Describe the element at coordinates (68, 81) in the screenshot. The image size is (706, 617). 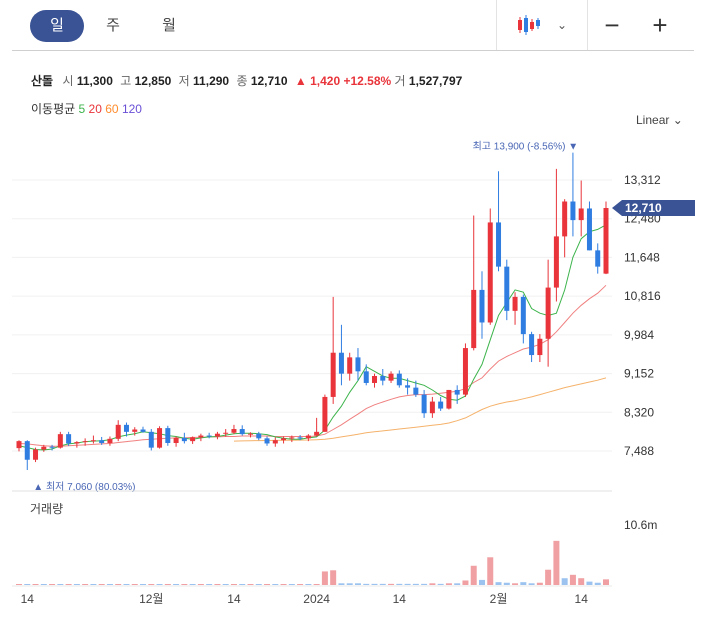
I see `open-label: 시` at that location.